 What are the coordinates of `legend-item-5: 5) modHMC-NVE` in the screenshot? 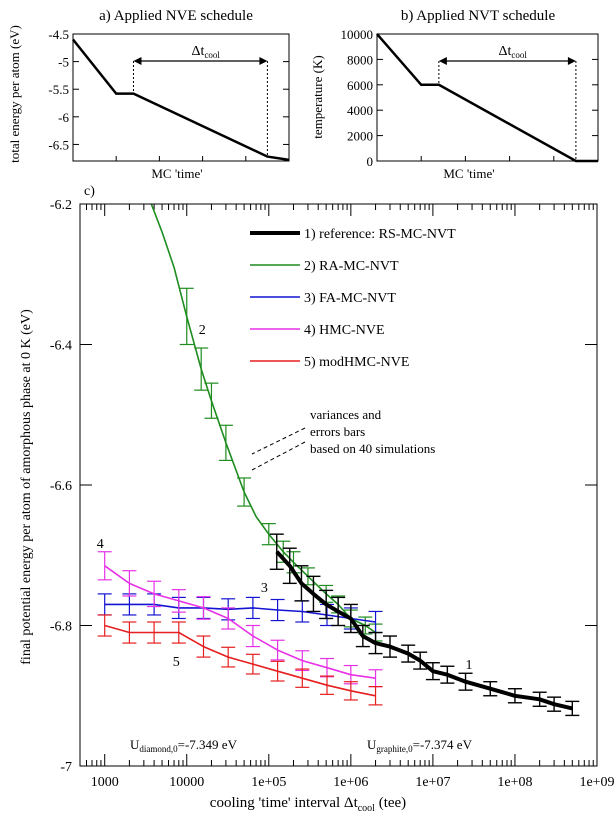 It's located at (329, 362).